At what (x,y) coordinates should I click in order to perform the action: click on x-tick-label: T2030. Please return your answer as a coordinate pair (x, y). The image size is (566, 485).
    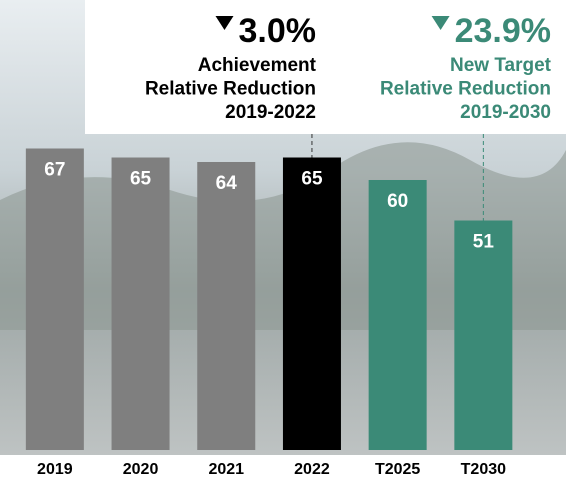
    Looking at the image, I should click on (483, 469).